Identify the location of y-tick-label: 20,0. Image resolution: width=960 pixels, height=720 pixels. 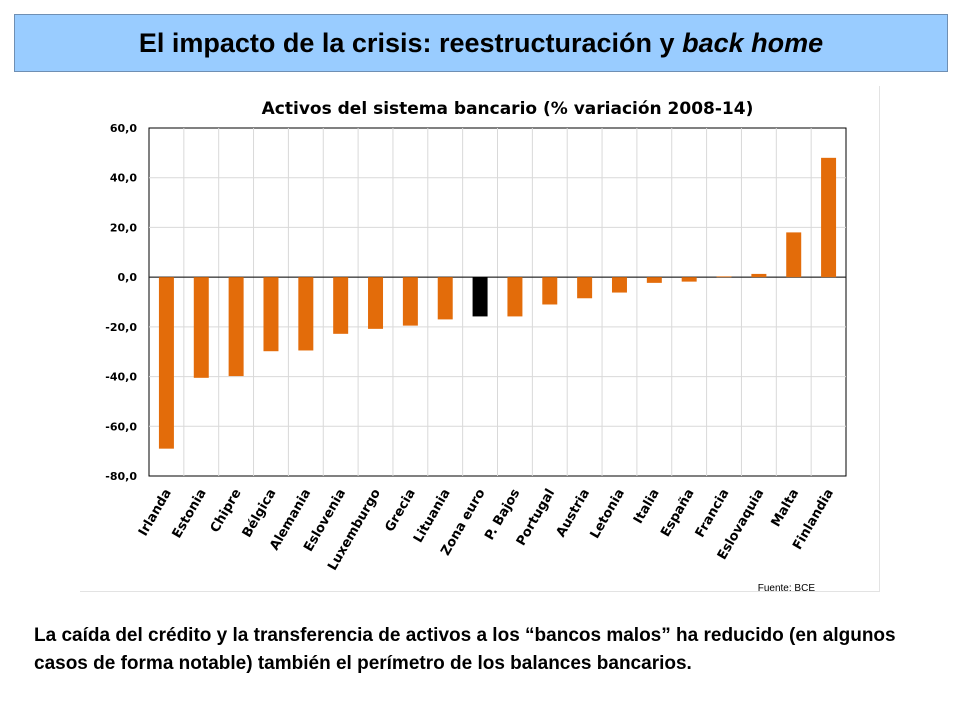
(123, 227).